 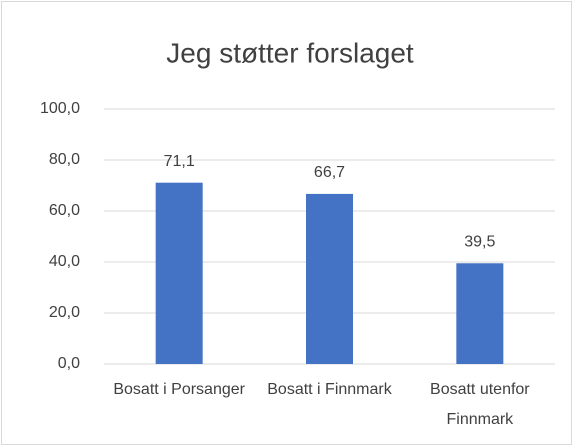 I want to click on data-label: 66,7, so click(x=329, y=172).